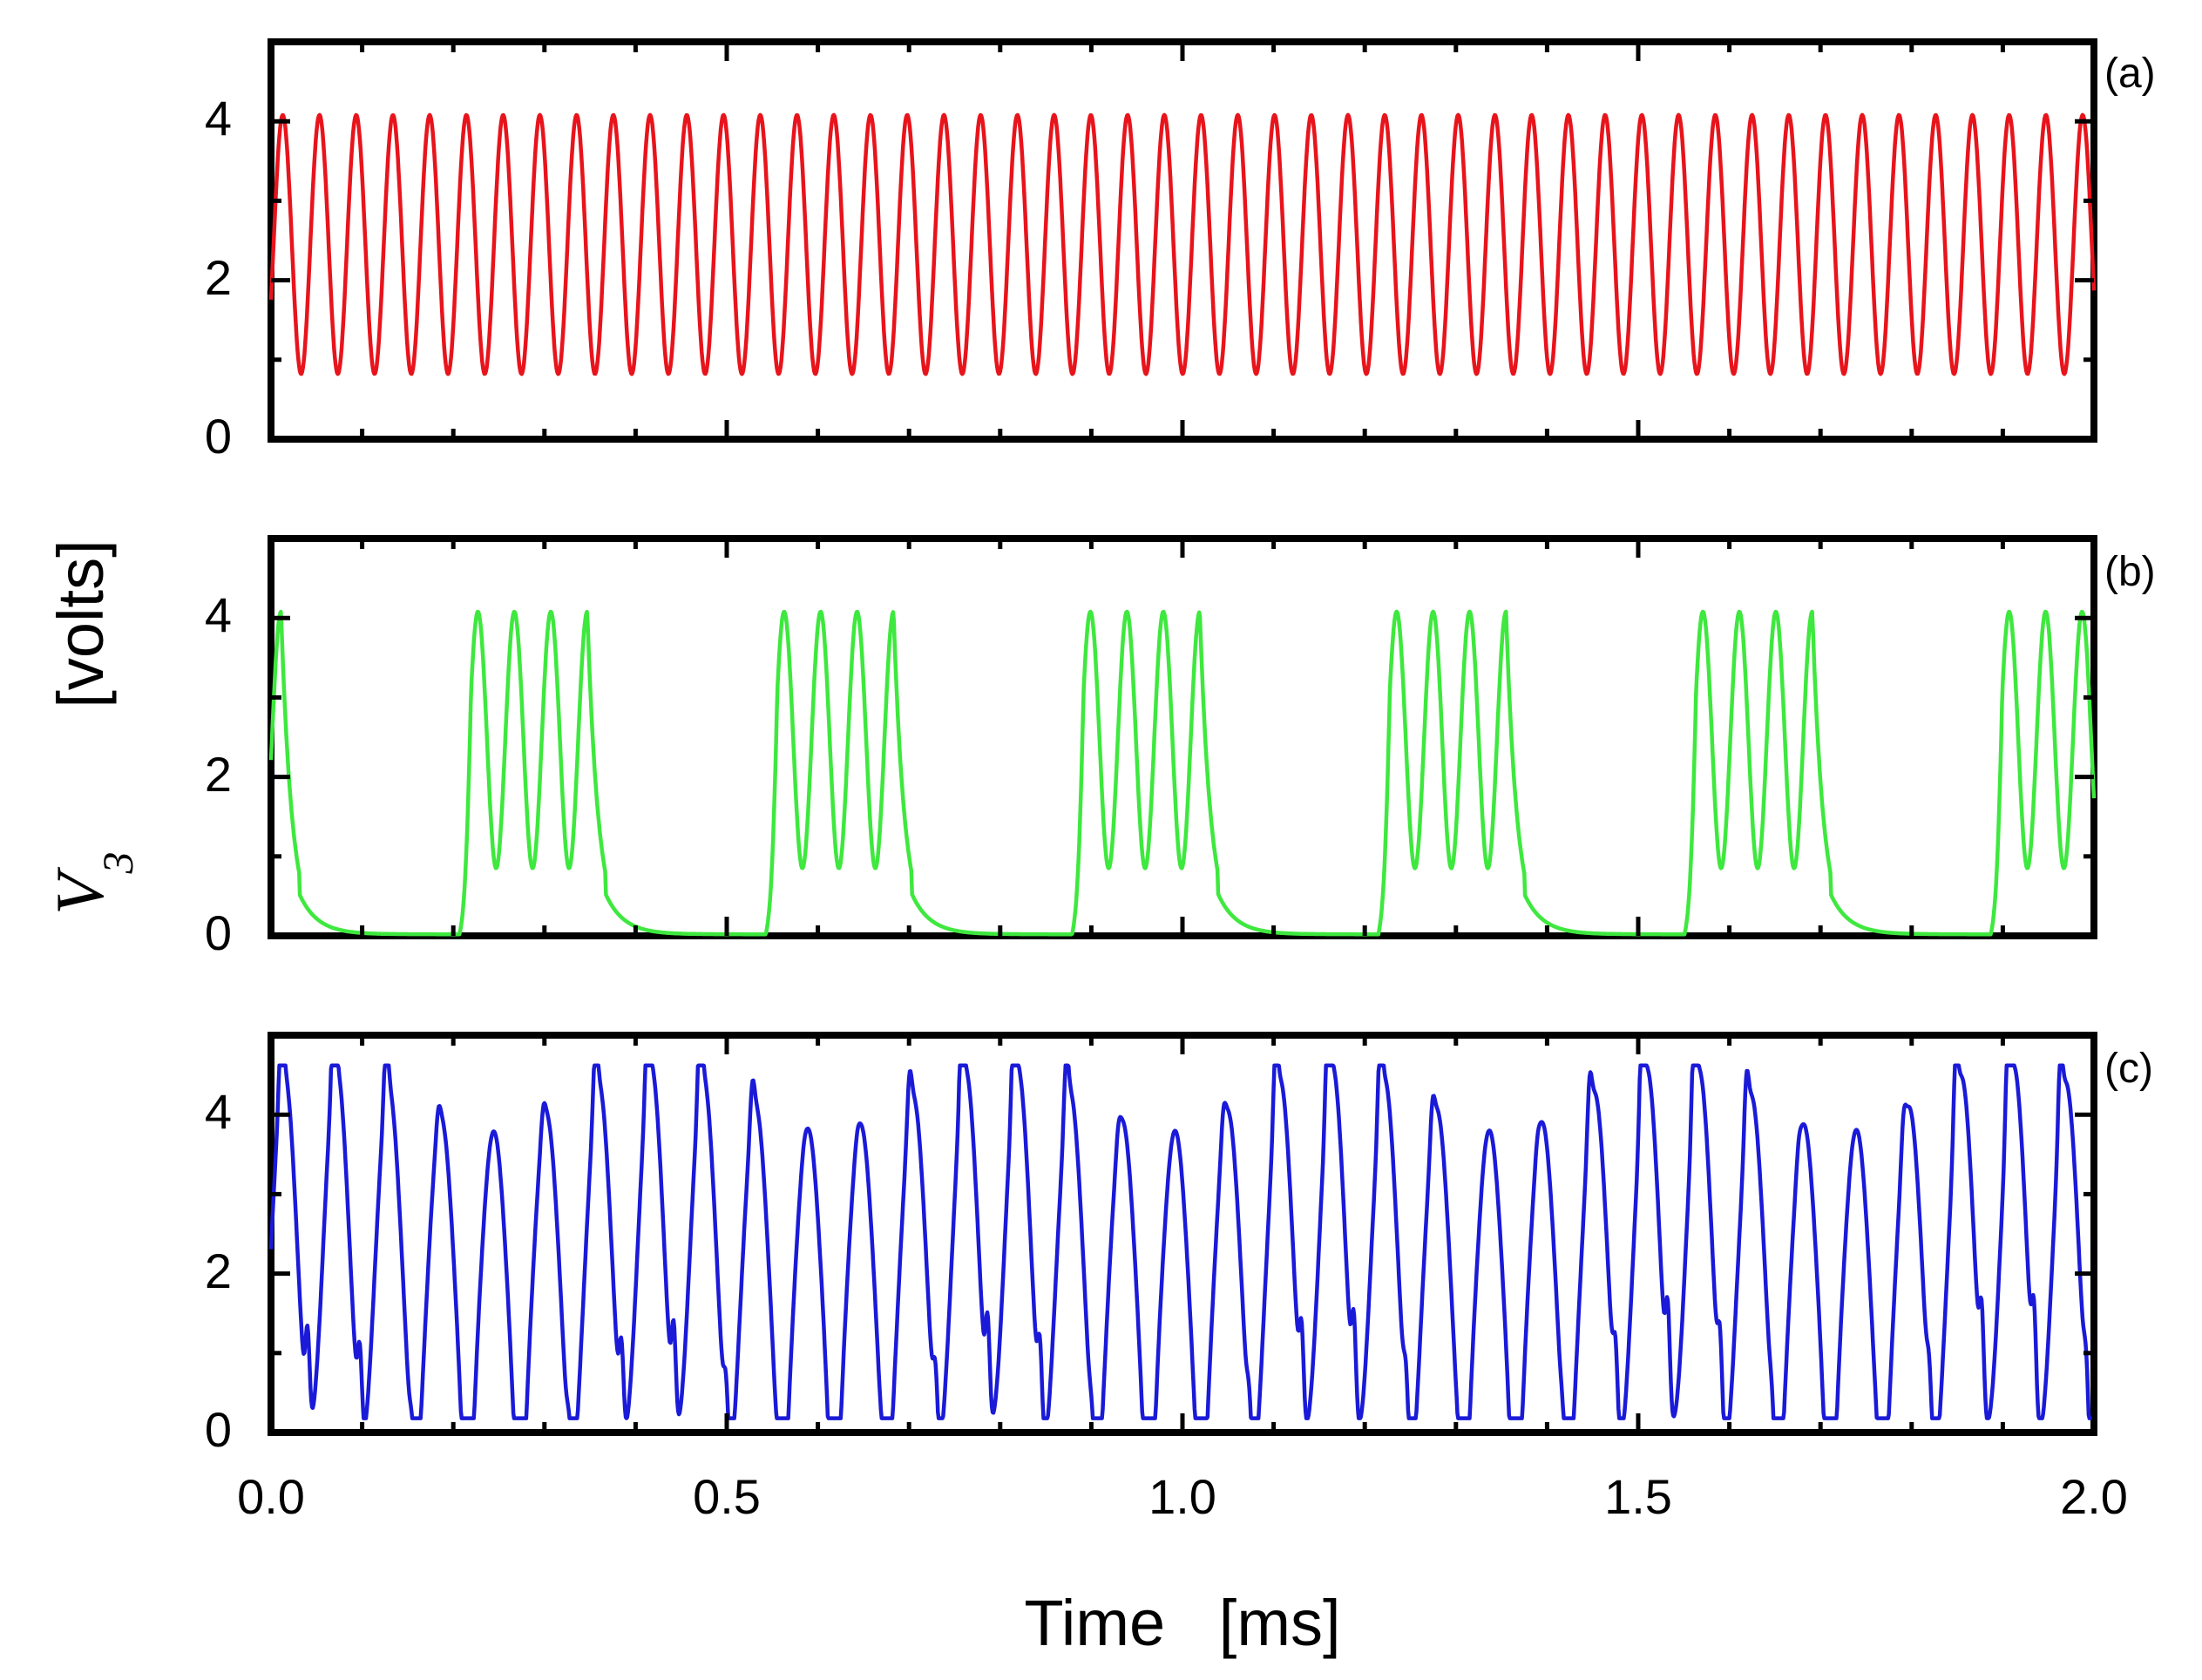 This screenshot has height=1680, width=2202. What do you see at coordinates (2130, 74) in the screenshot?
I see `panel-a-label: (a)` at bounding box center [2130, 74].